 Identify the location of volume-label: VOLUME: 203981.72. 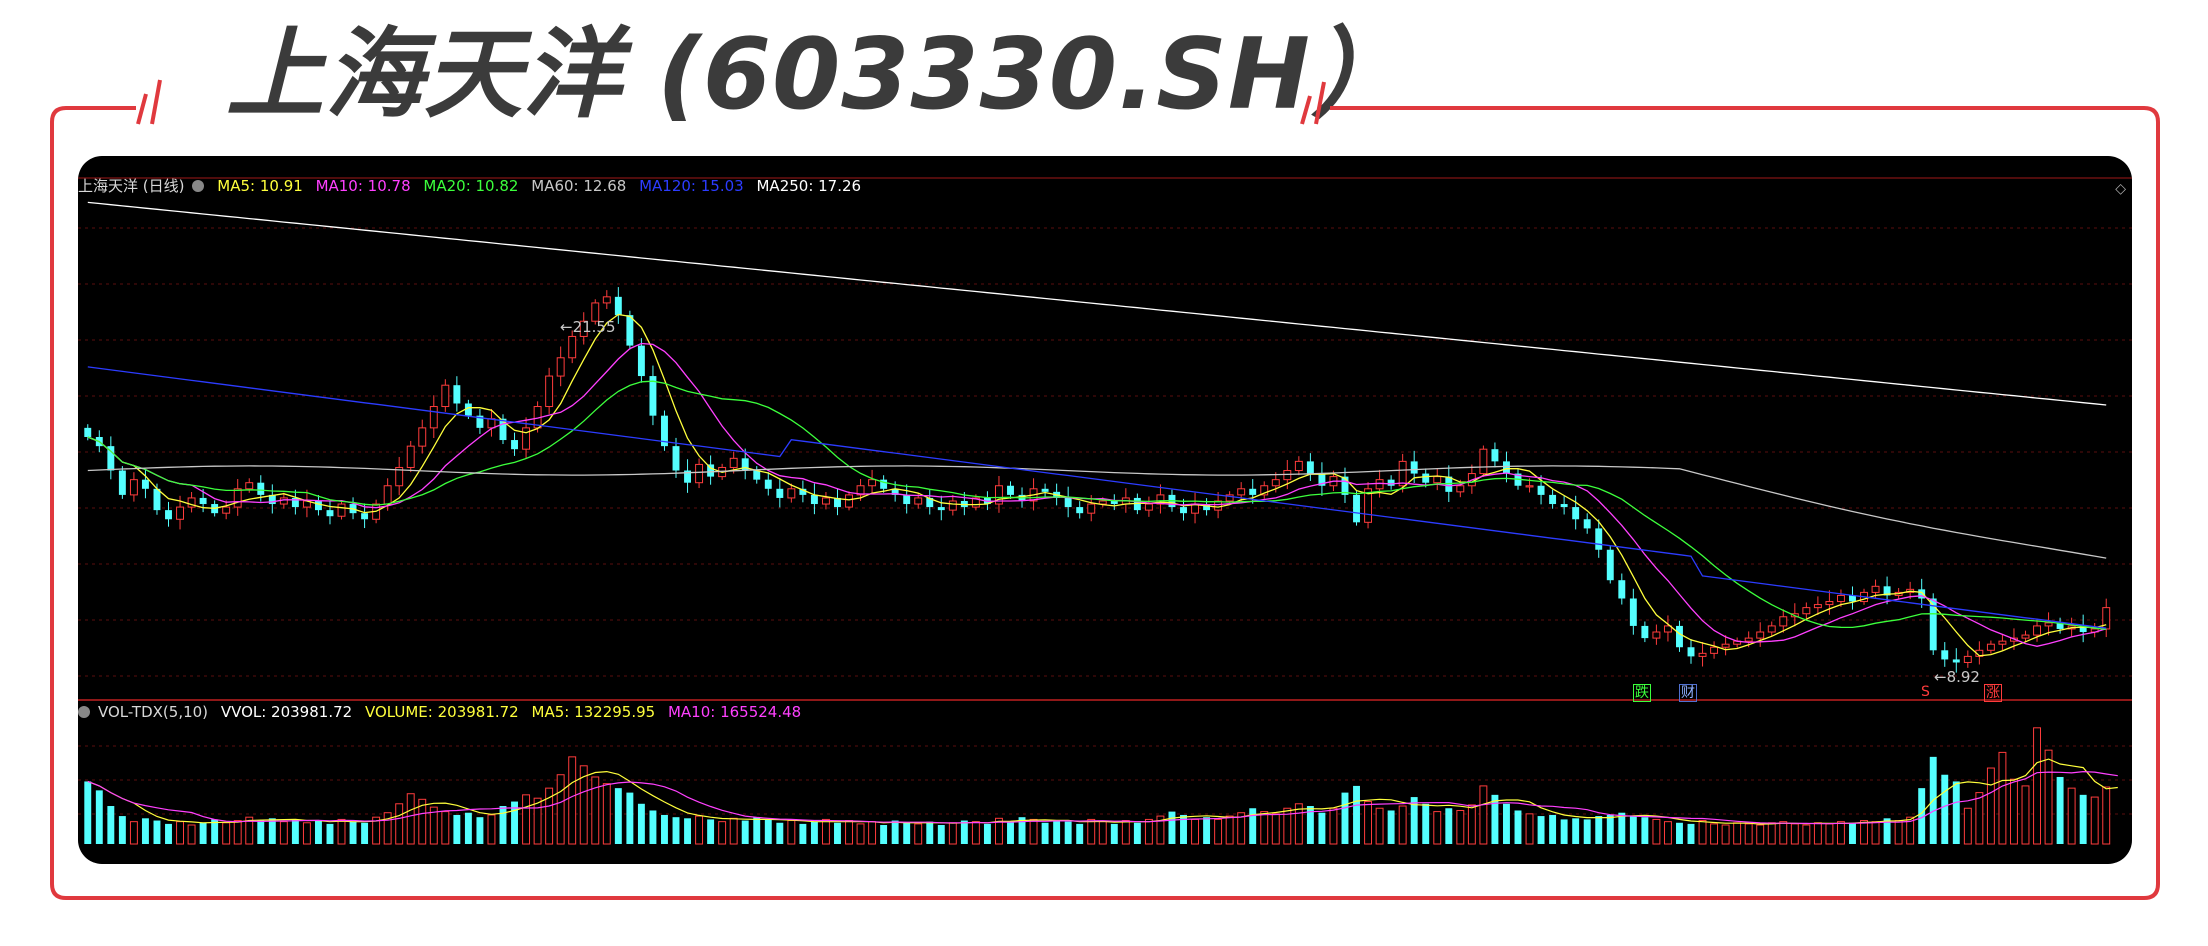
(441, 712).